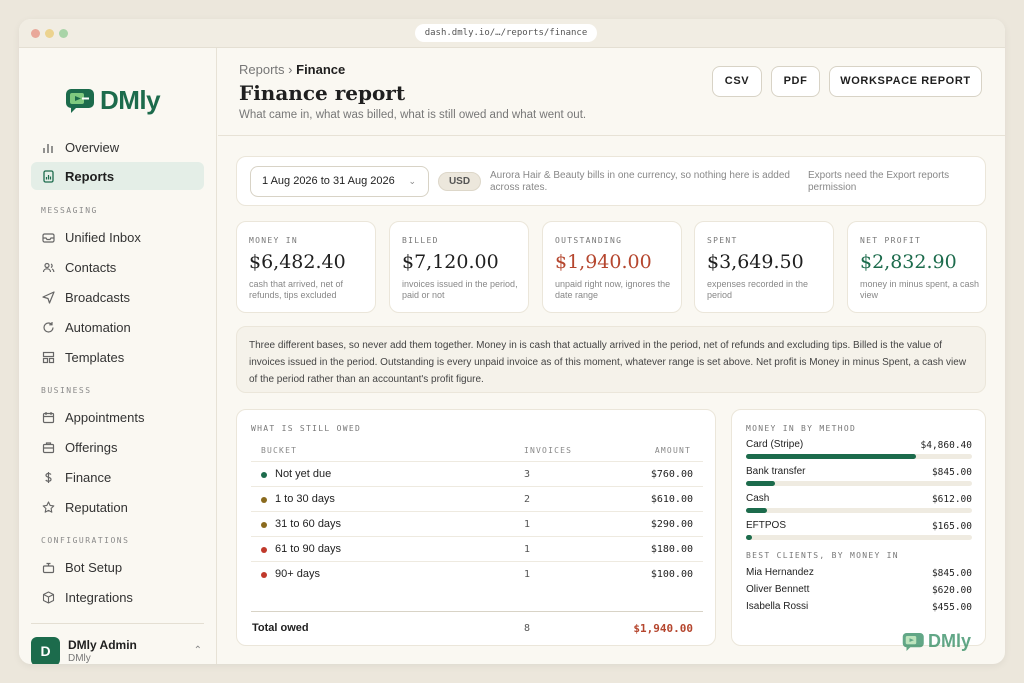  Describe the element at coordinates (859, 609) in the screenshot. I see `best-client-row: Isabella Rossi $455.00` at that location.